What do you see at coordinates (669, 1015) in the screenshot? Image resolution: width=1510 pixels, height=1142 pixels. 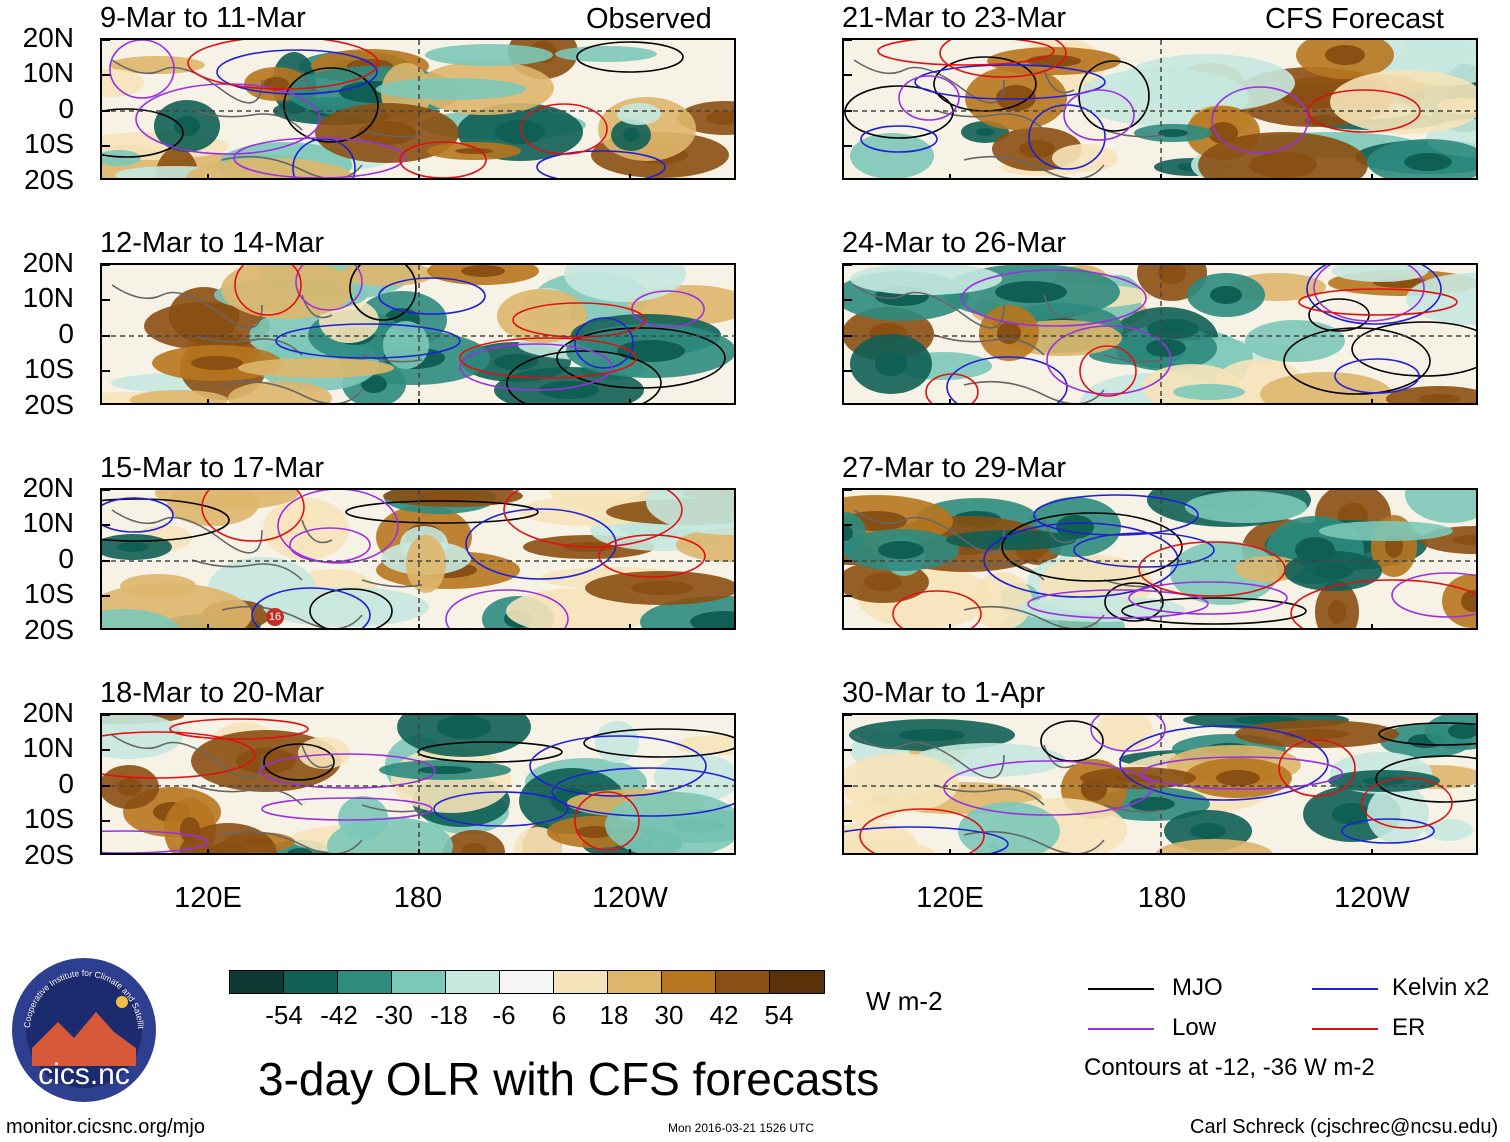 I see `colorbar-tick-label: 30` at bounding box center [669, 1015].